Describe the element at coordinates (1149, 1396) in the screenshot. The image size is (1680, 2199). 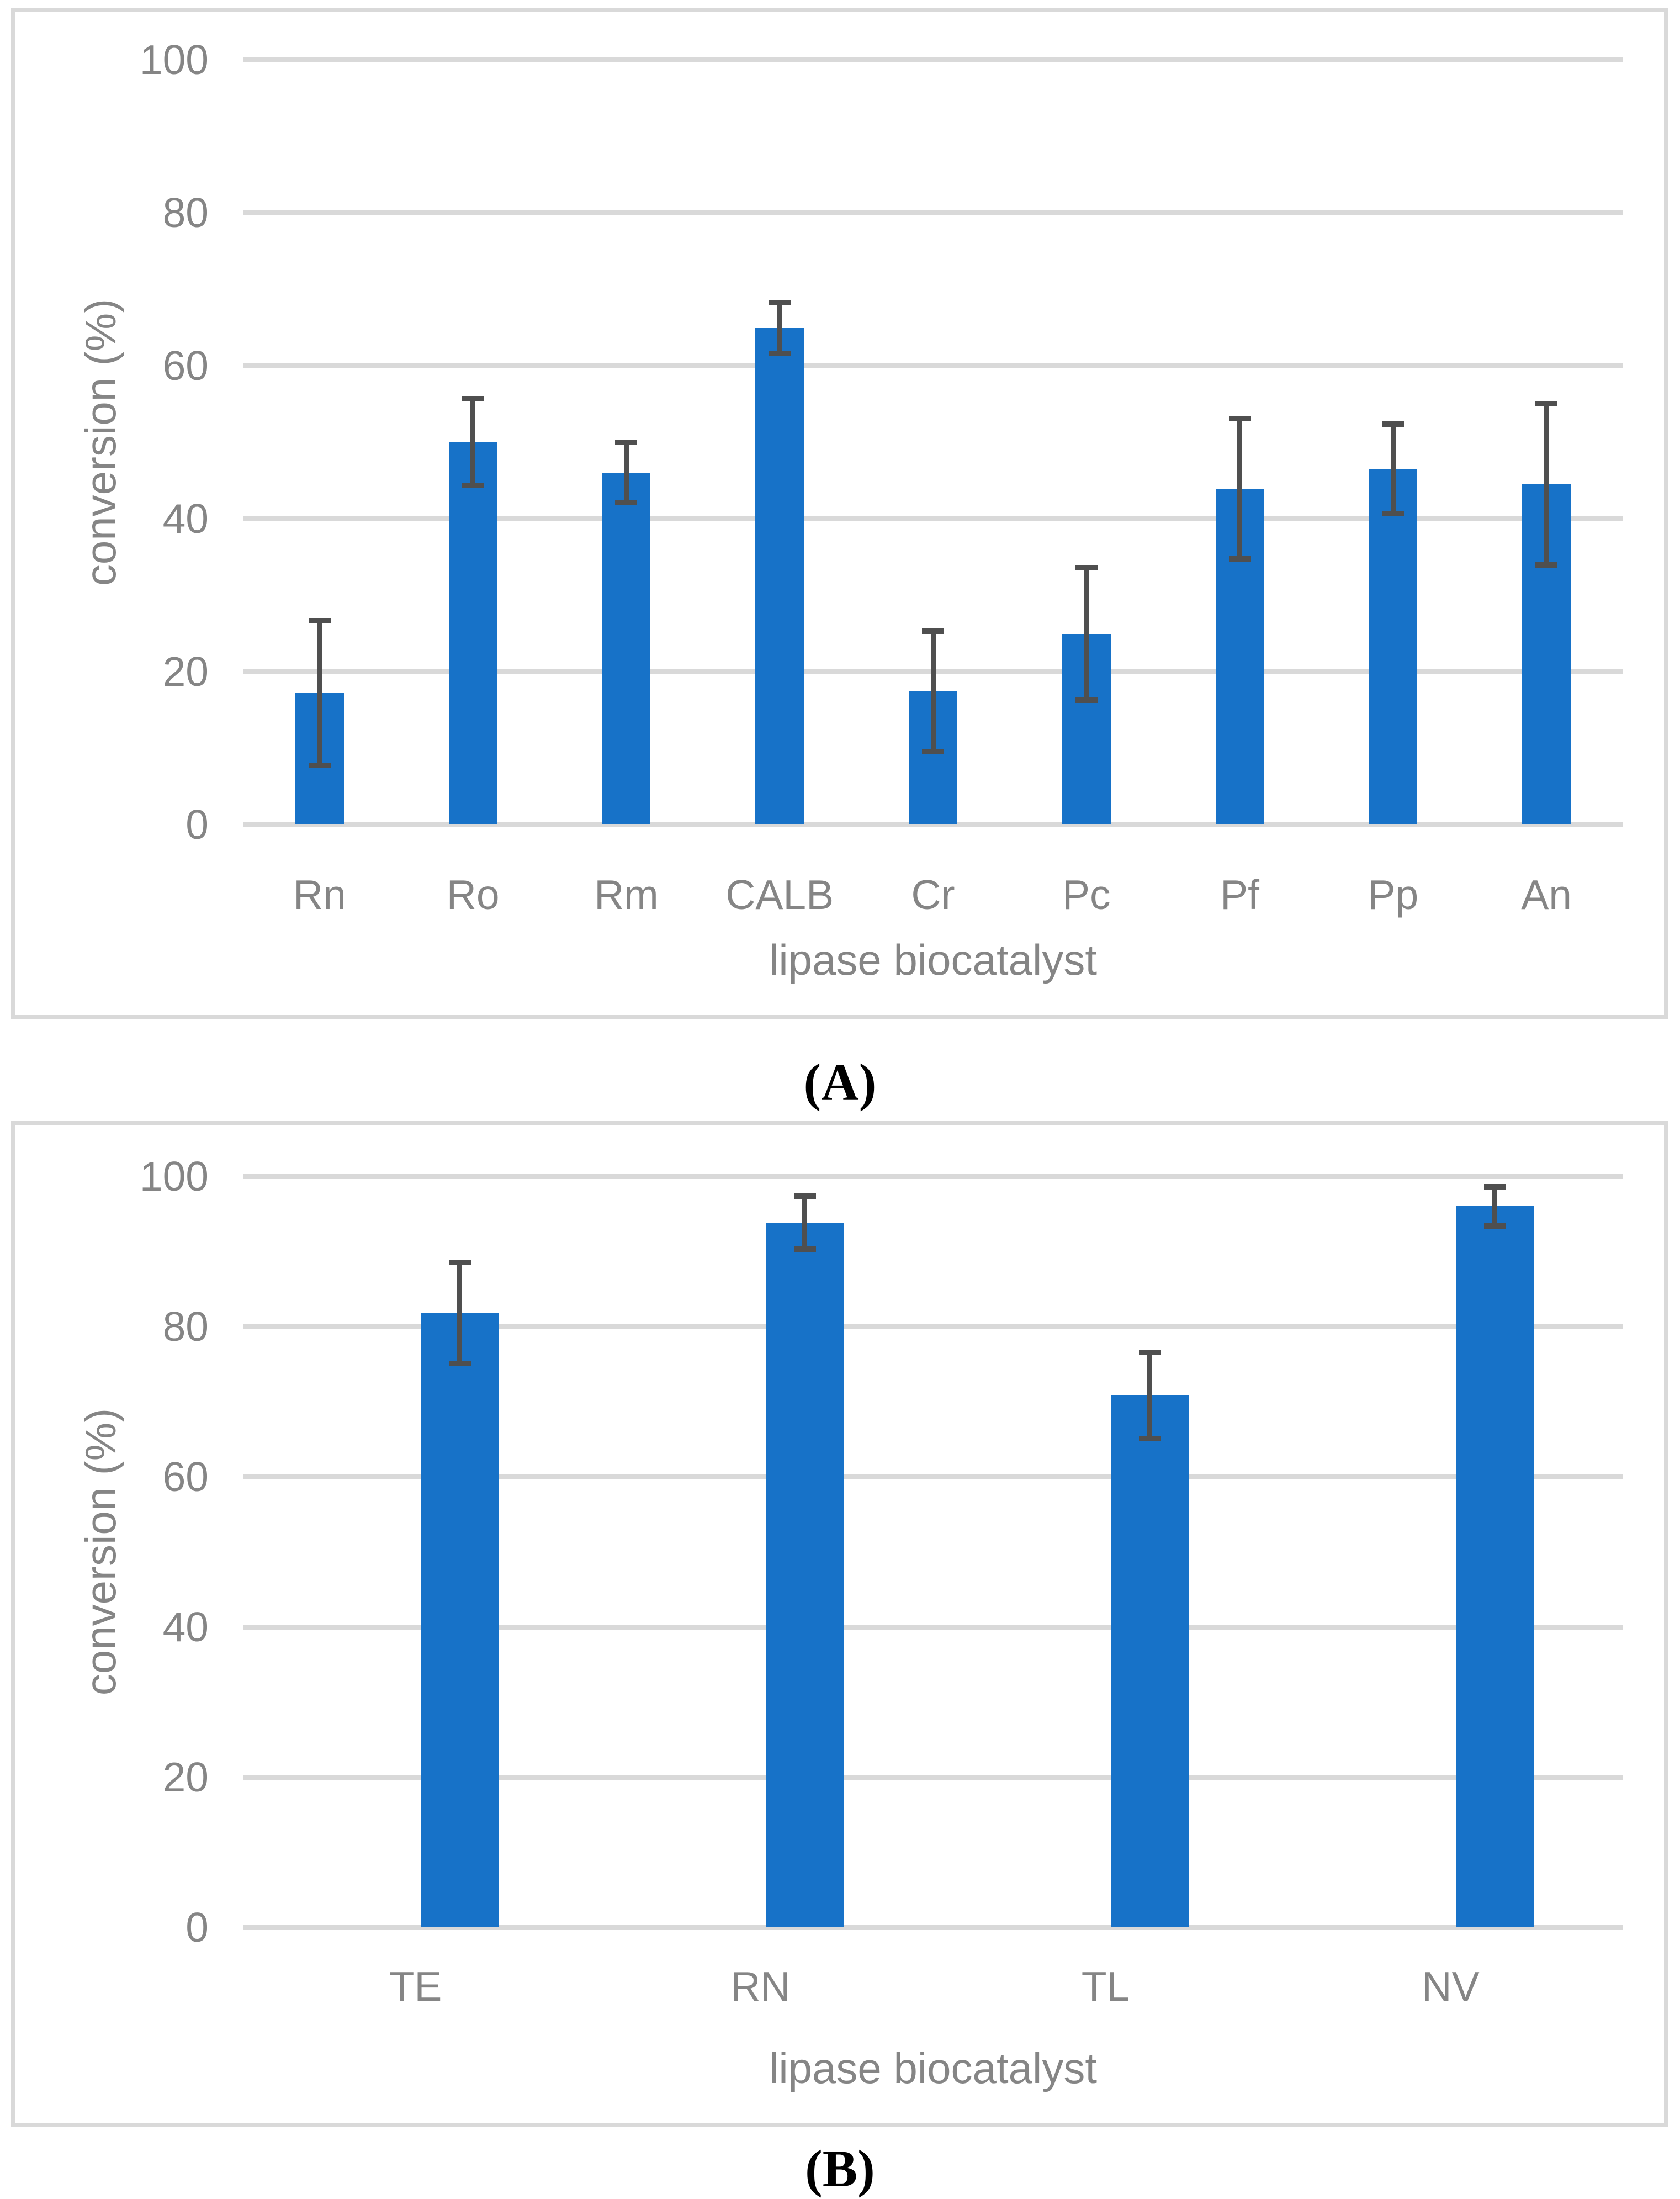
I see `error-bar-line-TL` at that location.